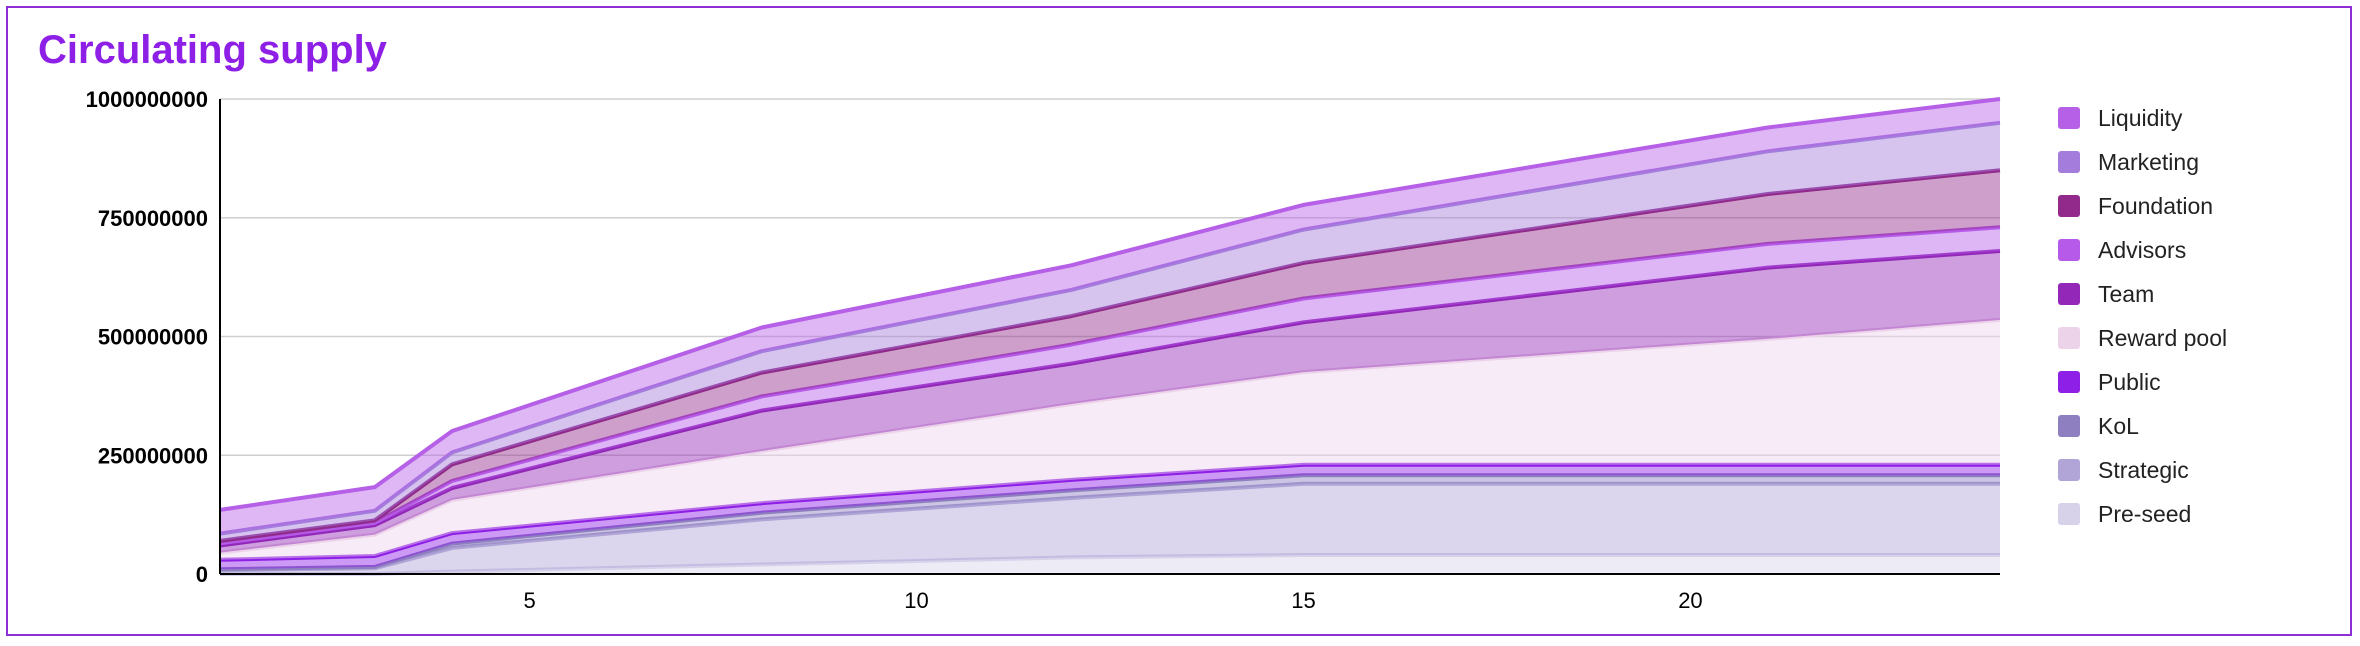 This screenshot has height=646, width=2360. I want to click on y-tick-label: 0, so click(202, 574).